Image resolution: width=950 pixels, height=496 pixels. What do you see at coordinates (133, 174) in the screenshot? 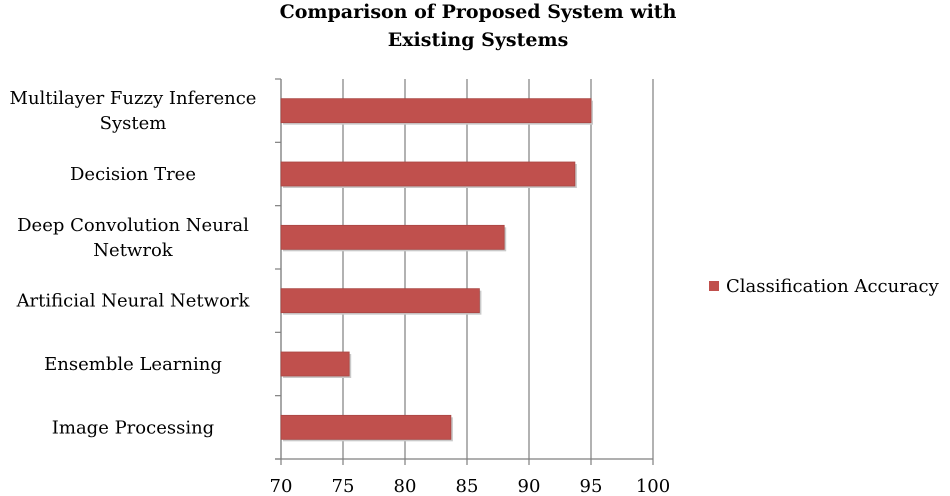
I see `category-label: Decision Tree` at bounding box center [133, 174].